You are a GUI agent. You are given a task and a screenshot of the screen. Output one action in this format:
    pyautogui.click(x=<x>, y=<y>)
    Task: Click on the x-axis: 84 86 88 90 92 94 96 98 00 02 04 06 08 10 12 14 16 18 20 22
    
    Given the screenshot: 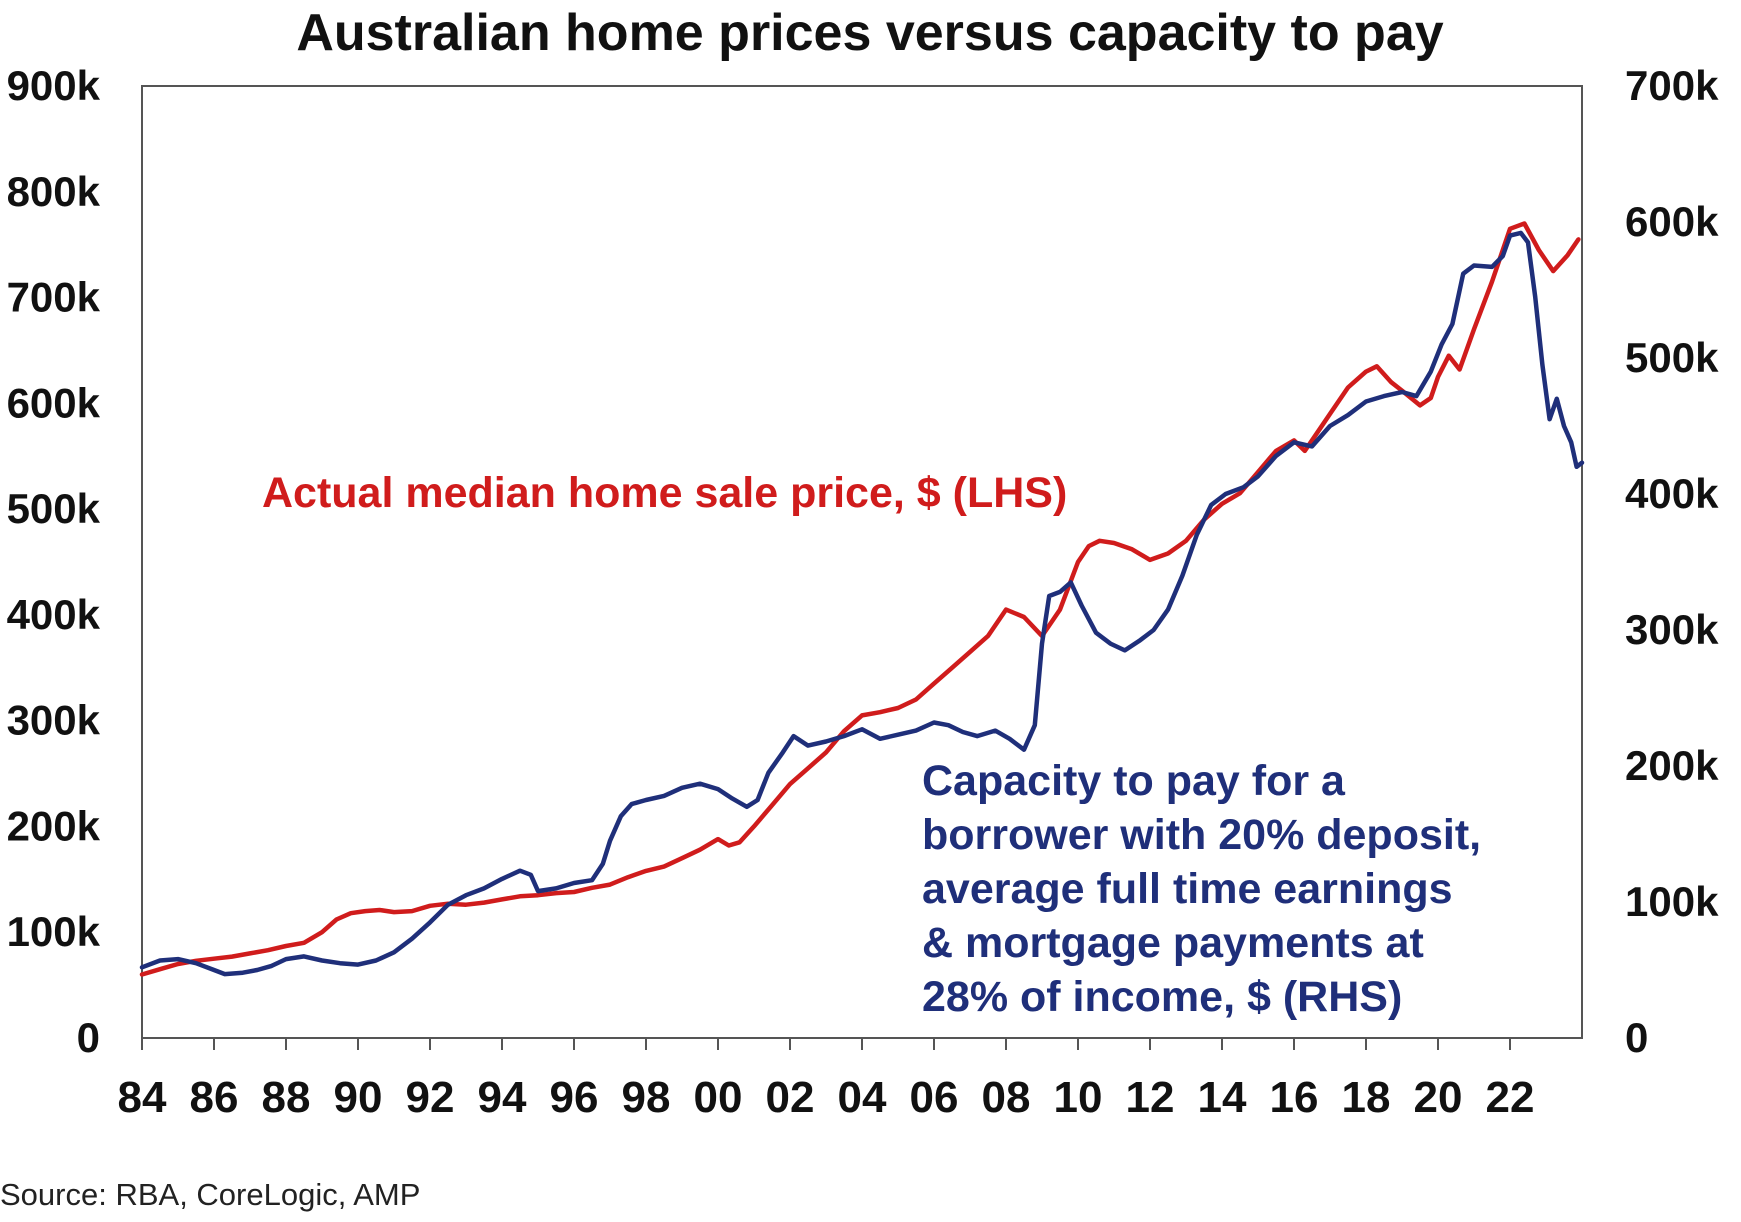 What is the action you would take?
    pyautogui.click(x=826, y=1080)
    